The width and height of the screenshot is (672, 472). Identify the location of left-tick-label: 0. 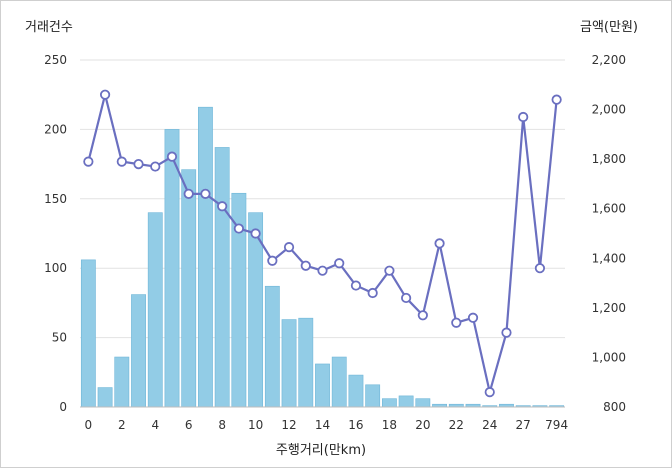
(63, 407).